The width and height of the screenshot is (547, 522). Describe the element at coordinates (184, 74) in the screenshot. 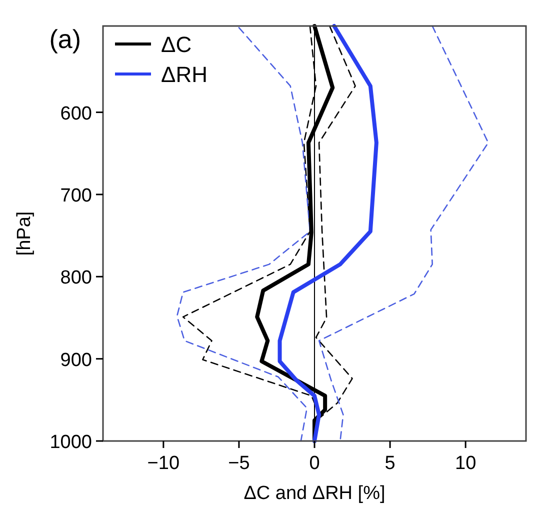

I see `legend-label: ΔRH` at that location.